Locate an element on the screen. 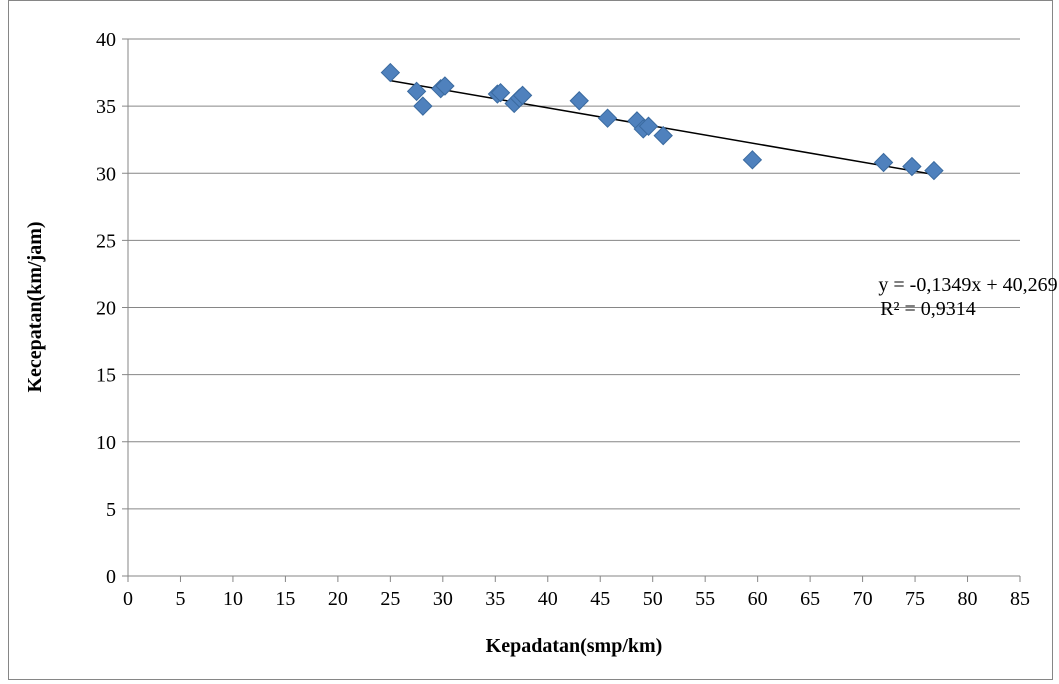 The image size is (1059, 684). y-tick-label-35: 35 is located at coordinates (106, 107).